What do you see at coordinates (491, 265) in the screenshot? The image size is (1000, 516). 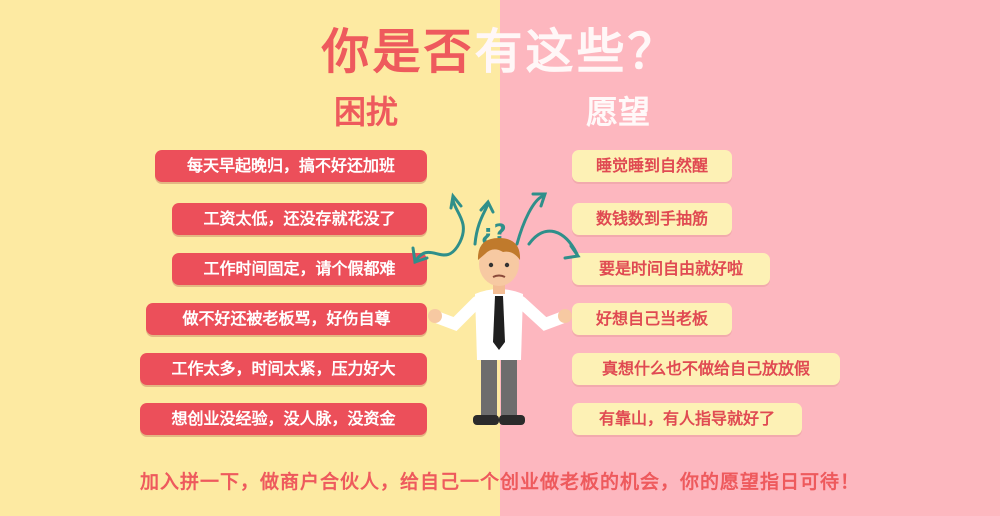 I see `left-eye` at bounding box center [491, 265].